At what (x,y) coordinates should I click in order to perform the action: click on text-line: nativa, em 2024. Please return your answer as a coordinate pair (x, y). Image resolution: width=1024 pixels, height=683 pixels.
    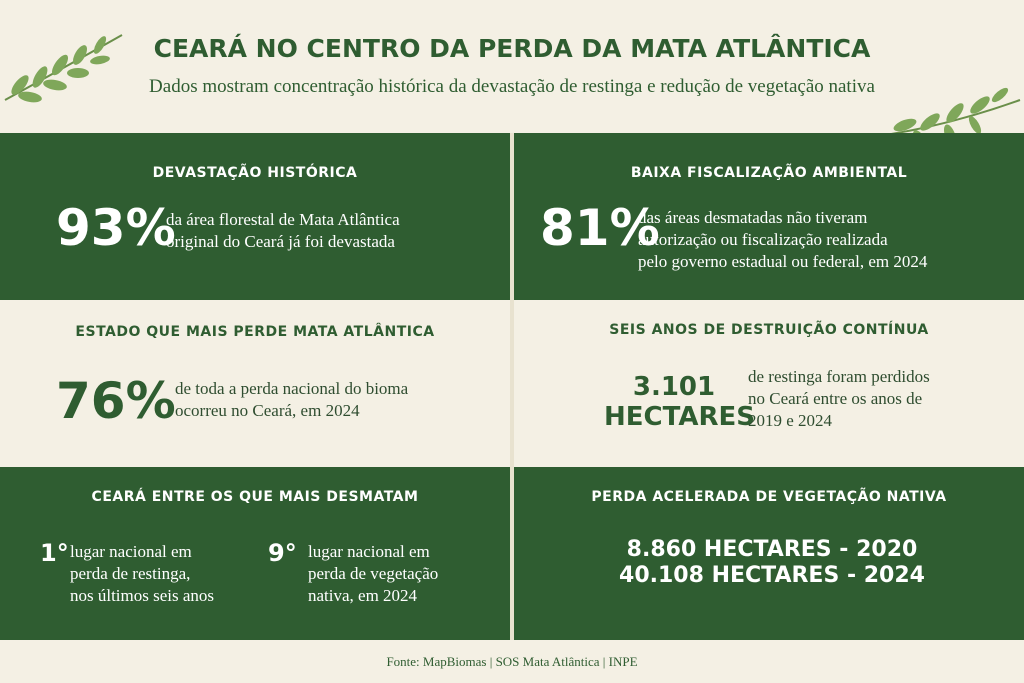
    Looking at the image, I should click on (363, 595).